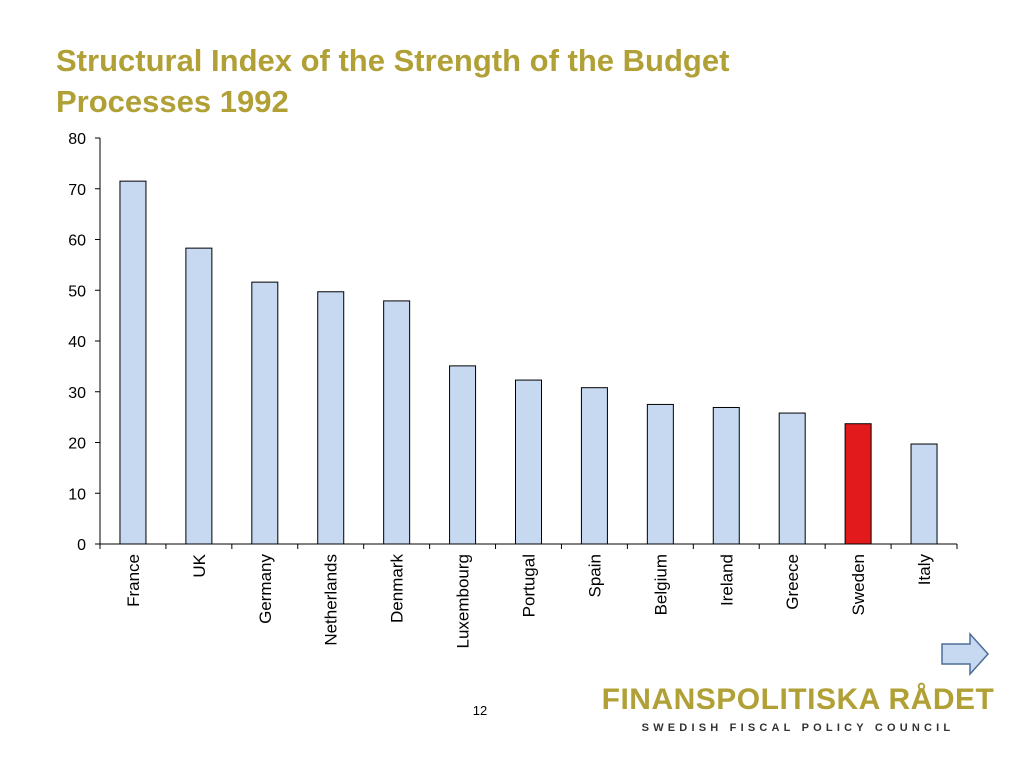  What do you see at coordinates (77, 342) in the screenshot?
I see `y-tick-label: 40` at bounding box center [77, 342].